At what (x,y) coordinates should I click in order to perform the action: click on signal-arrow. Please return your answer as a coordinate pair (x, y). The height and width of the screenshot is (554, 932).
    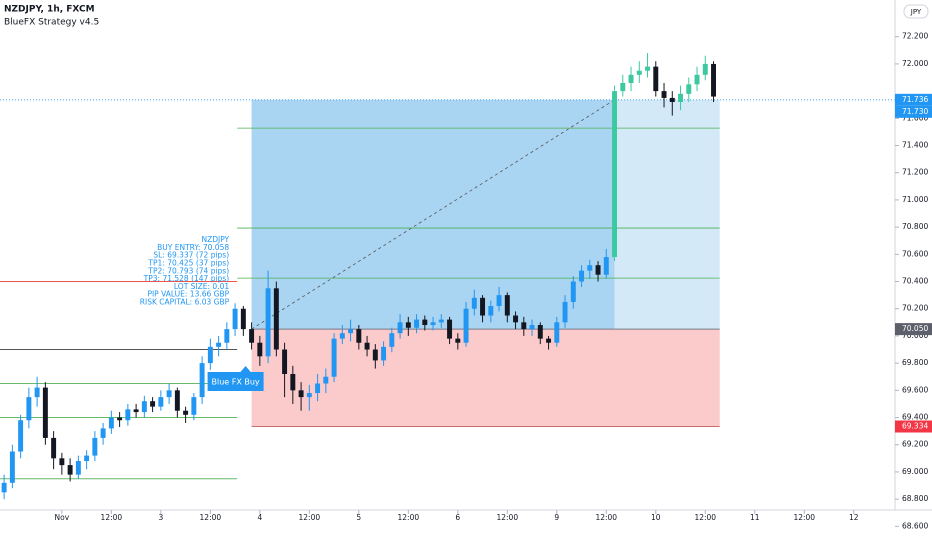
    Looking at the image, I should click on (245, 369).